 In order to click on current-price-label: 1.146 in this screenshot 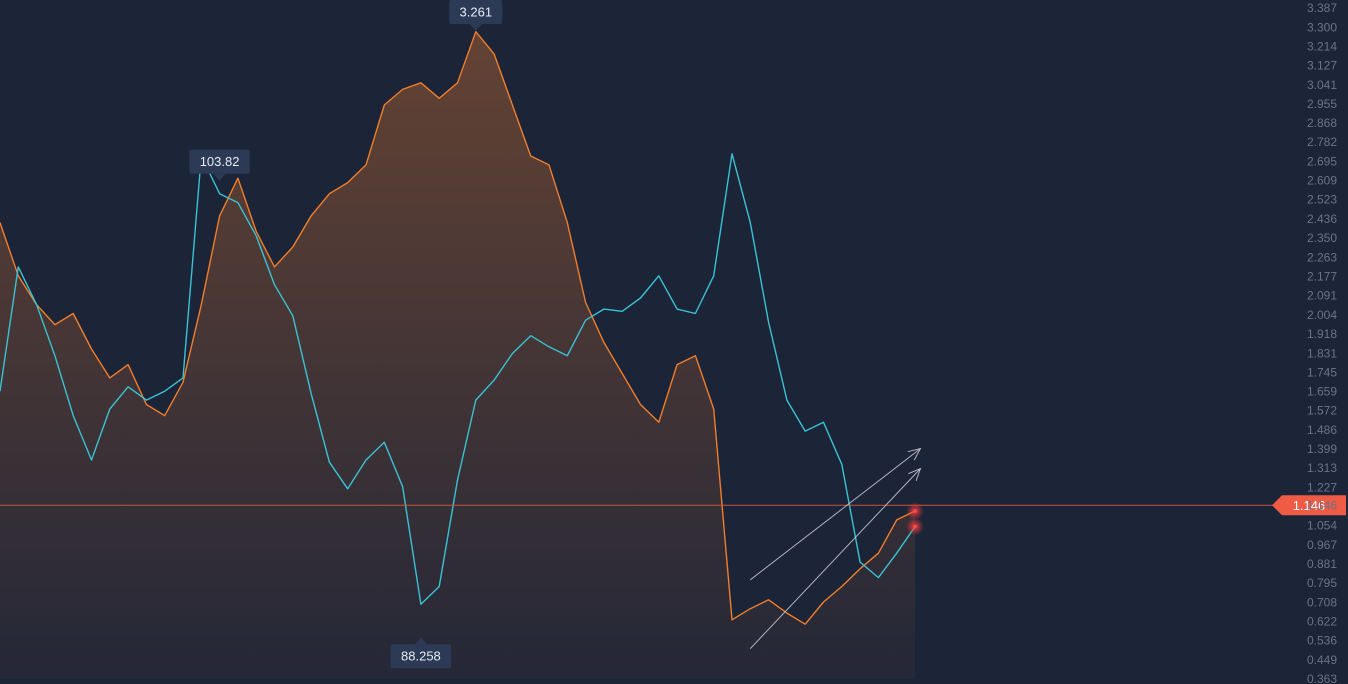, I will do `click(1309, 505)`.